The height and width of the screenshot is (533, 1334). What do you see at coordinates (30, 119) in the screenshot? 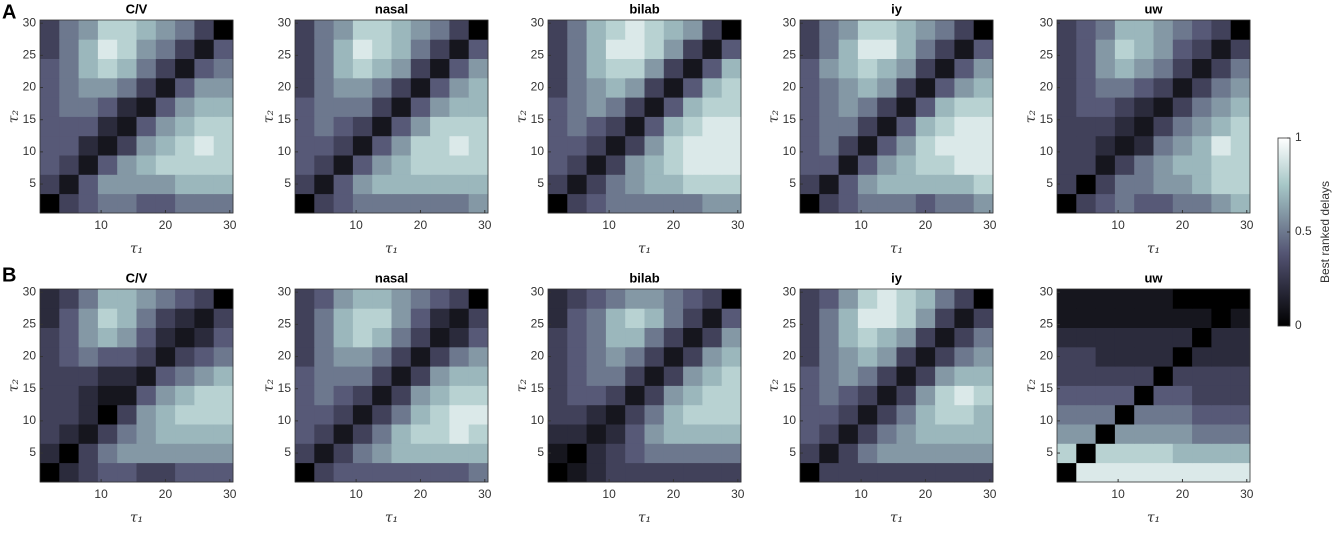
I see `y-tick-label: 15` at bounding box center [30, 119].